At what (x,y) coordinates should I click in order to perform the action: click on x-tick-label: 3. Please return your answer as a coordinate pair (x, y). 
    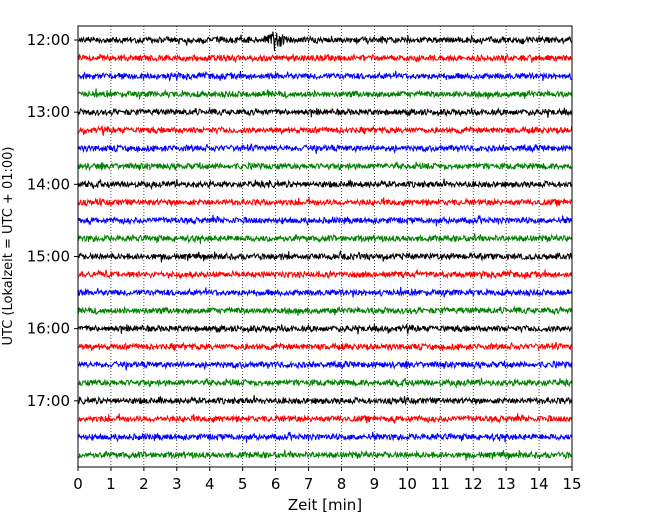
    Looking at the image, I should click on (177, 484).